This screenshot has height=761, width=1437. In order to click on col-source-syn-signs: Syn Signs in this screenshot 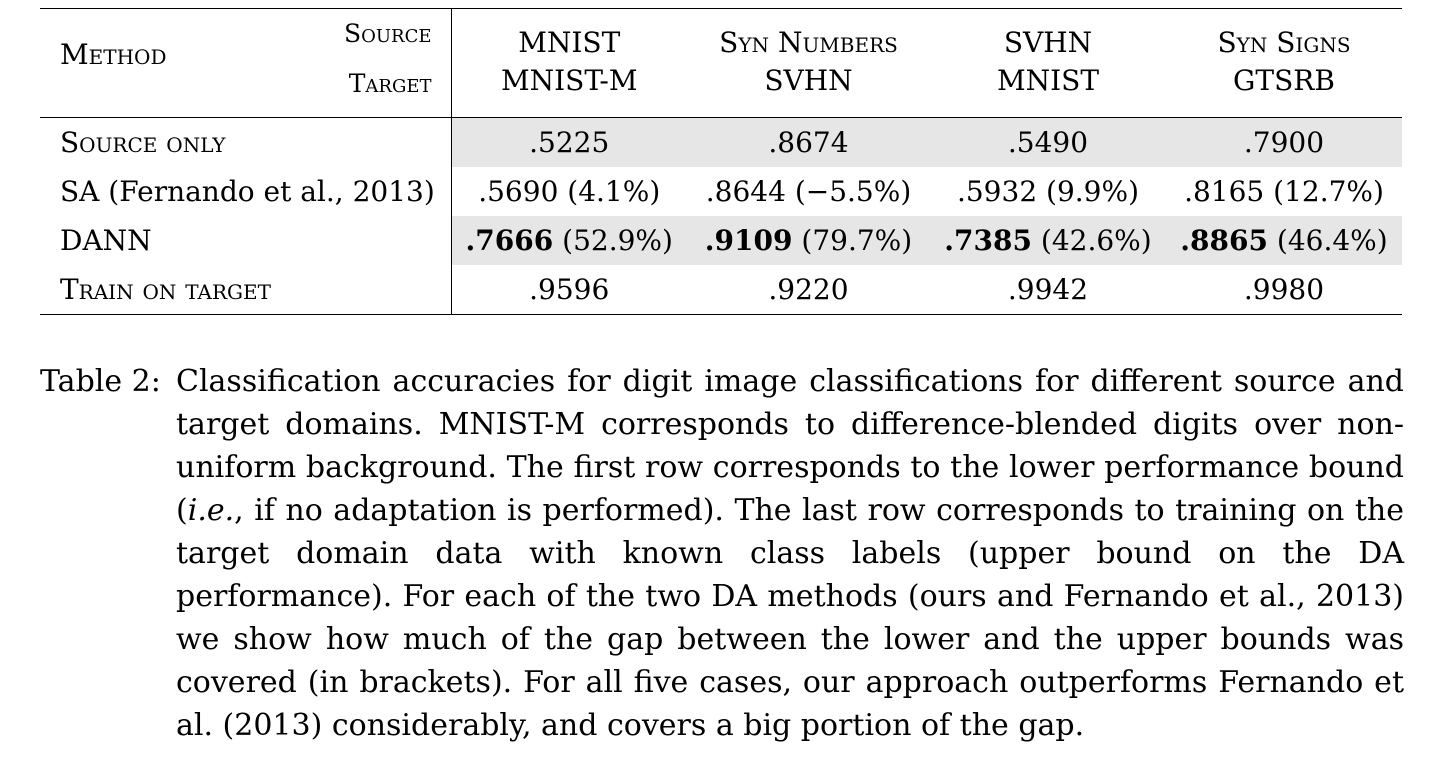, I will do `click(1284, 42)`.